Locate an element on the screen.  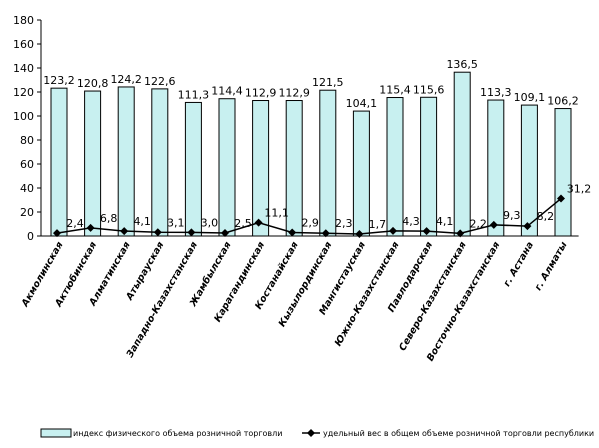
line-value-label: 2,4 is located at coordinates (75, 223).